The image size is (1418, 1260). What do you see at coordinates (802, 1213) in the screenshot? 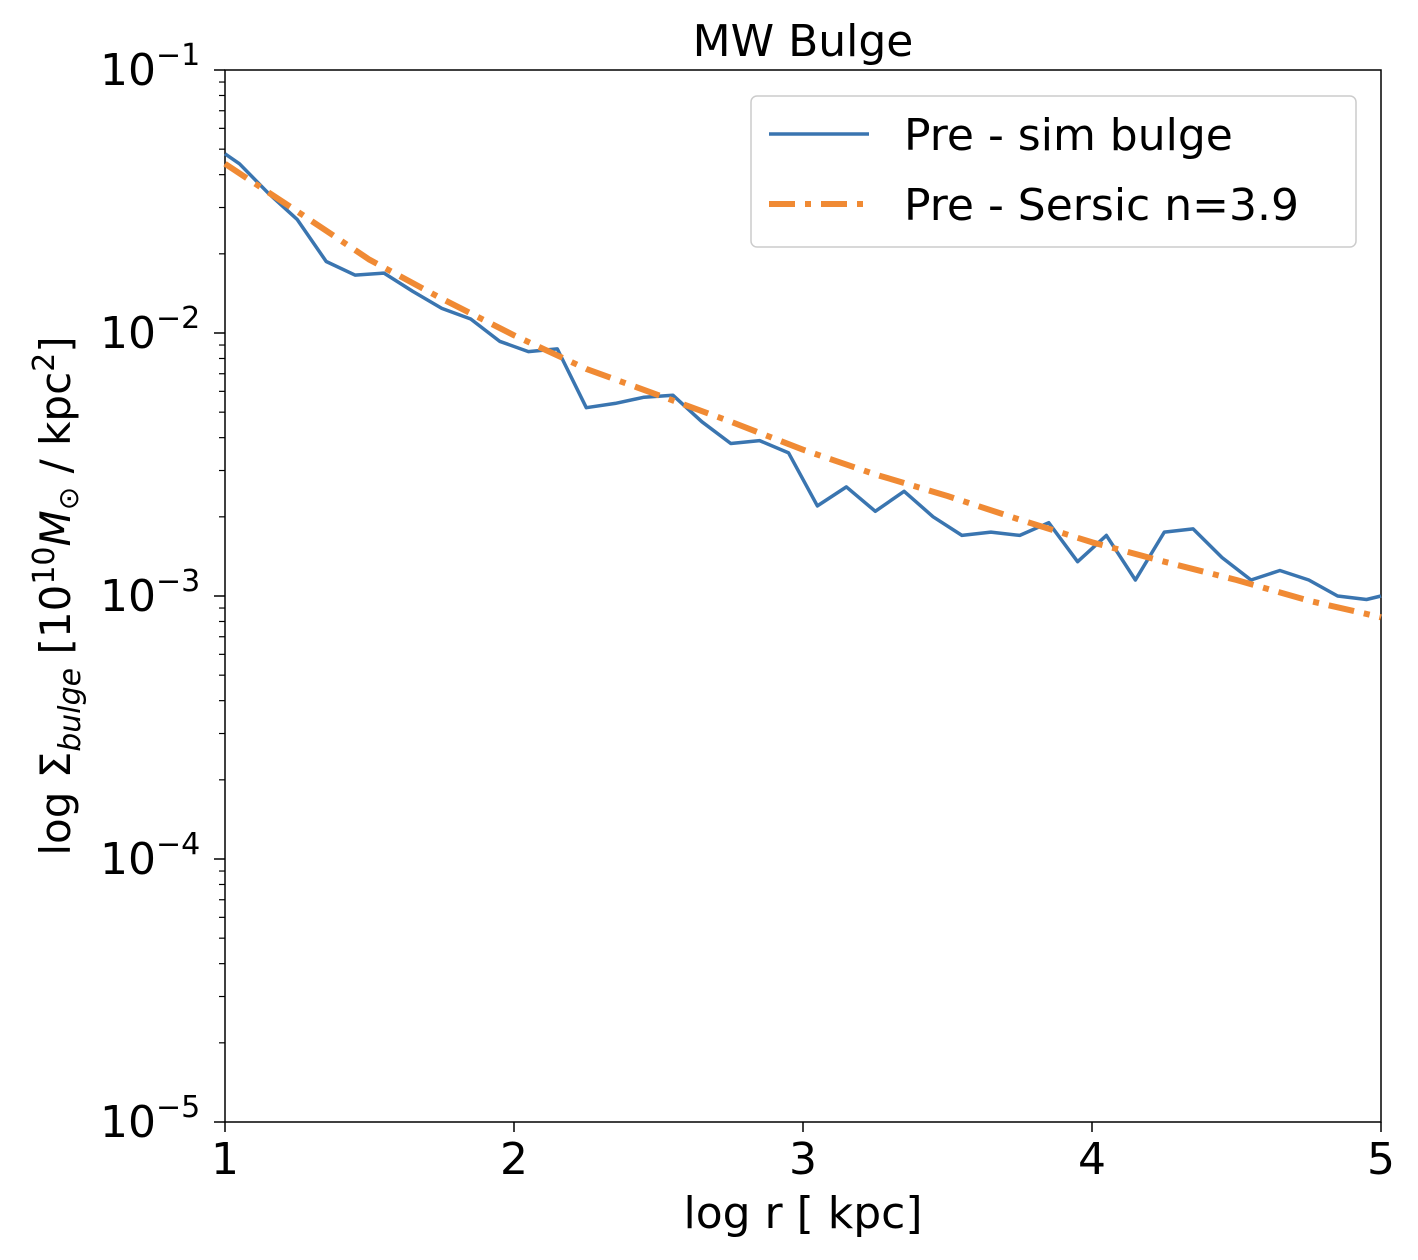
I see `x-axis-label: log r [ kpc]` at bounding box center [802, 1213].